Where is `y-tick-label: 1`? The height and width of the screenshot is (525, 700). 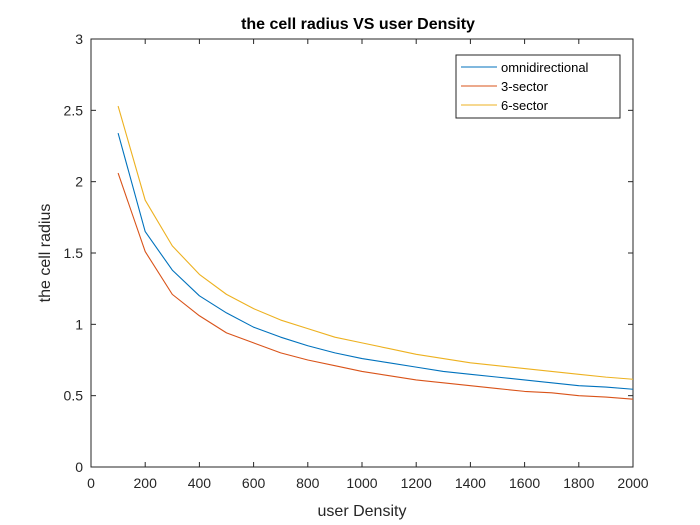 y-tick-label: 1 is located at coordinates (79, 324).